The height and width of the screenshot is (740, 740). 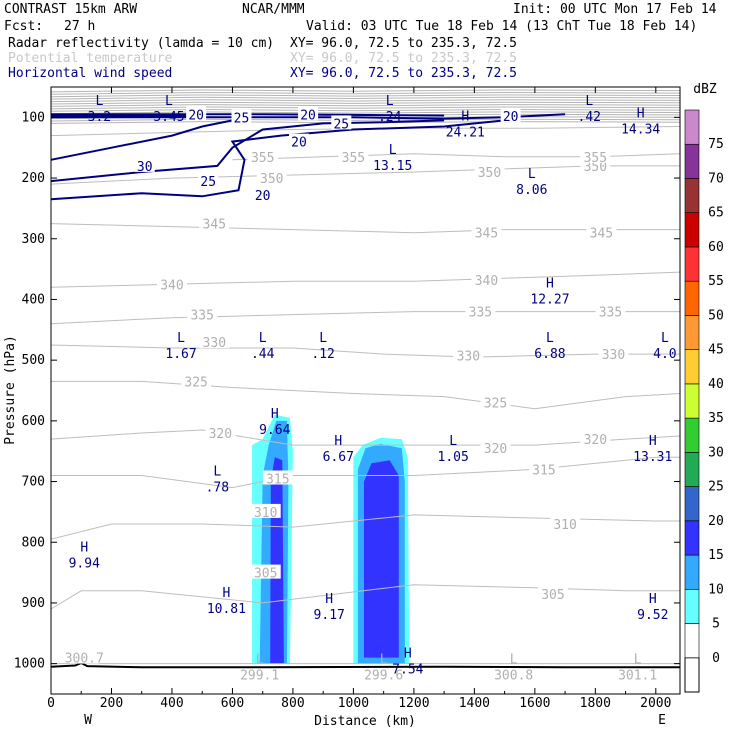 I want to click on extremum-value: 4.0, so click(x=664, y=354).